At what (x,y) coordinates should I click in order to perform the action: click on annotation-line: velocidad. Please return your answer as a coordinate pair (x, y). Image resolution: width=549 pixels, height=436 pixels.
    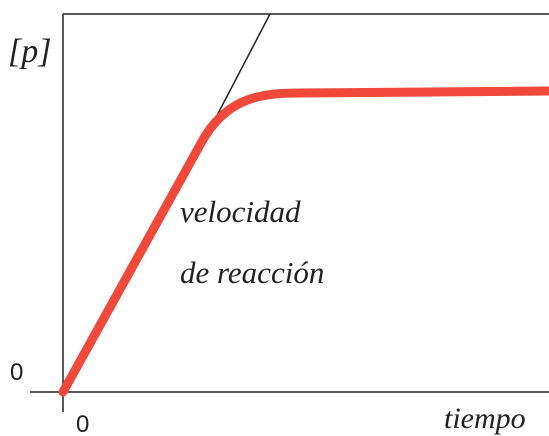
    Looking at the image, I should click on (240, 211).